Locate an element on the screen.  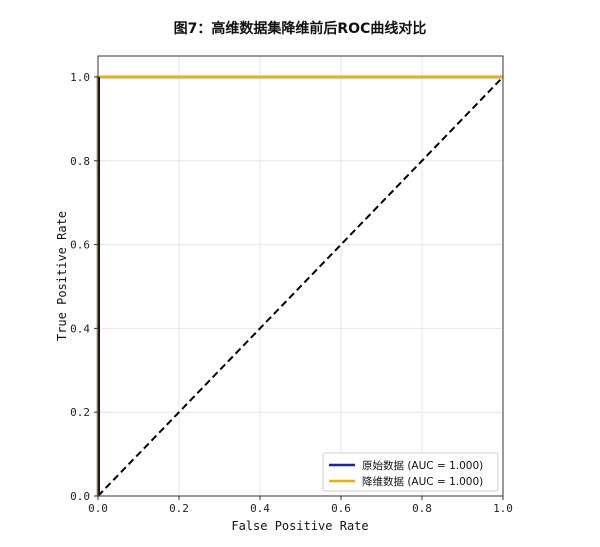
y-tick-label: 0.8 is located at coordinates (80, 161).